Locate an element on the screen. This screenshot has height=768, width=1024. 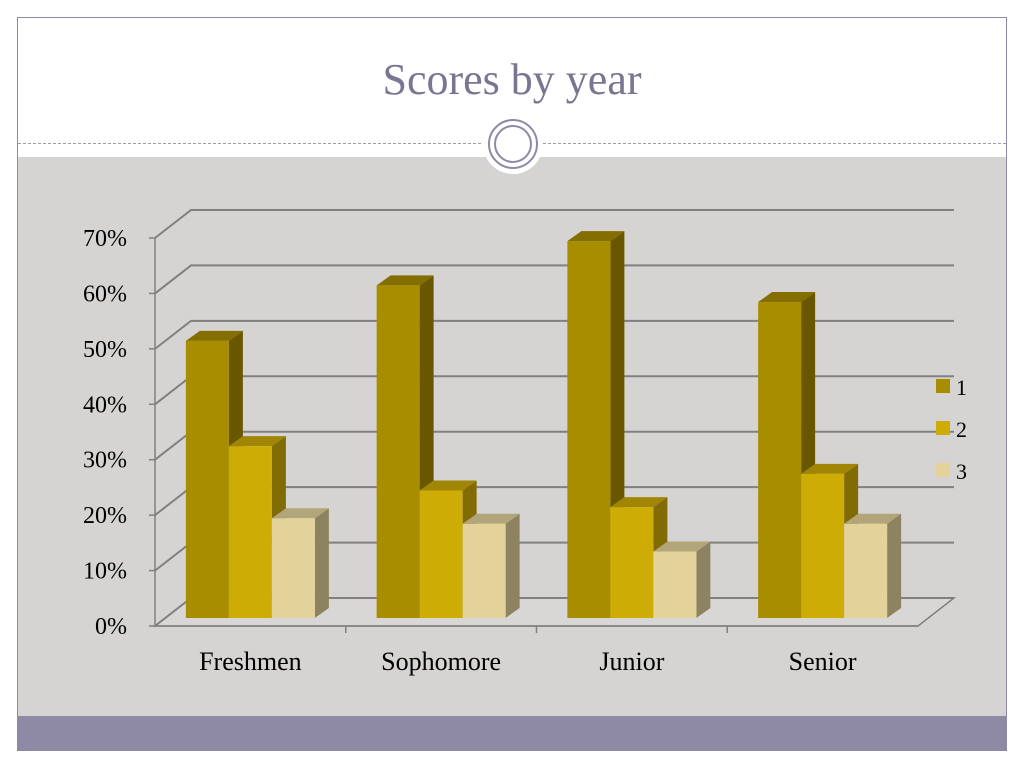
footer-bar is located at coordinates (512, 733).